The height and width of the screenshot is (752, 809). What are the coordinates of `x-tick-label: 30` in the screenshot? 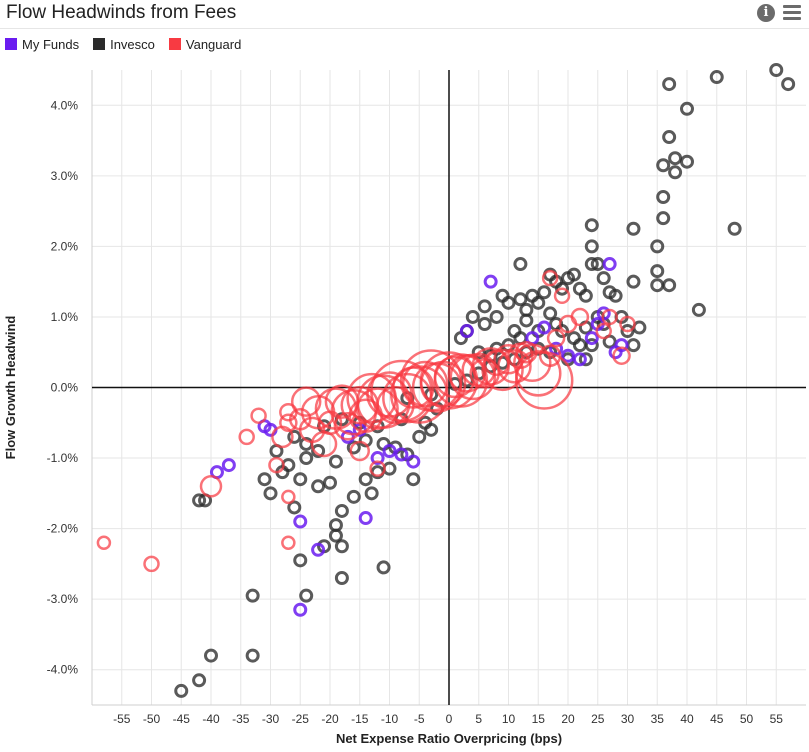 It's located at (628, 719).